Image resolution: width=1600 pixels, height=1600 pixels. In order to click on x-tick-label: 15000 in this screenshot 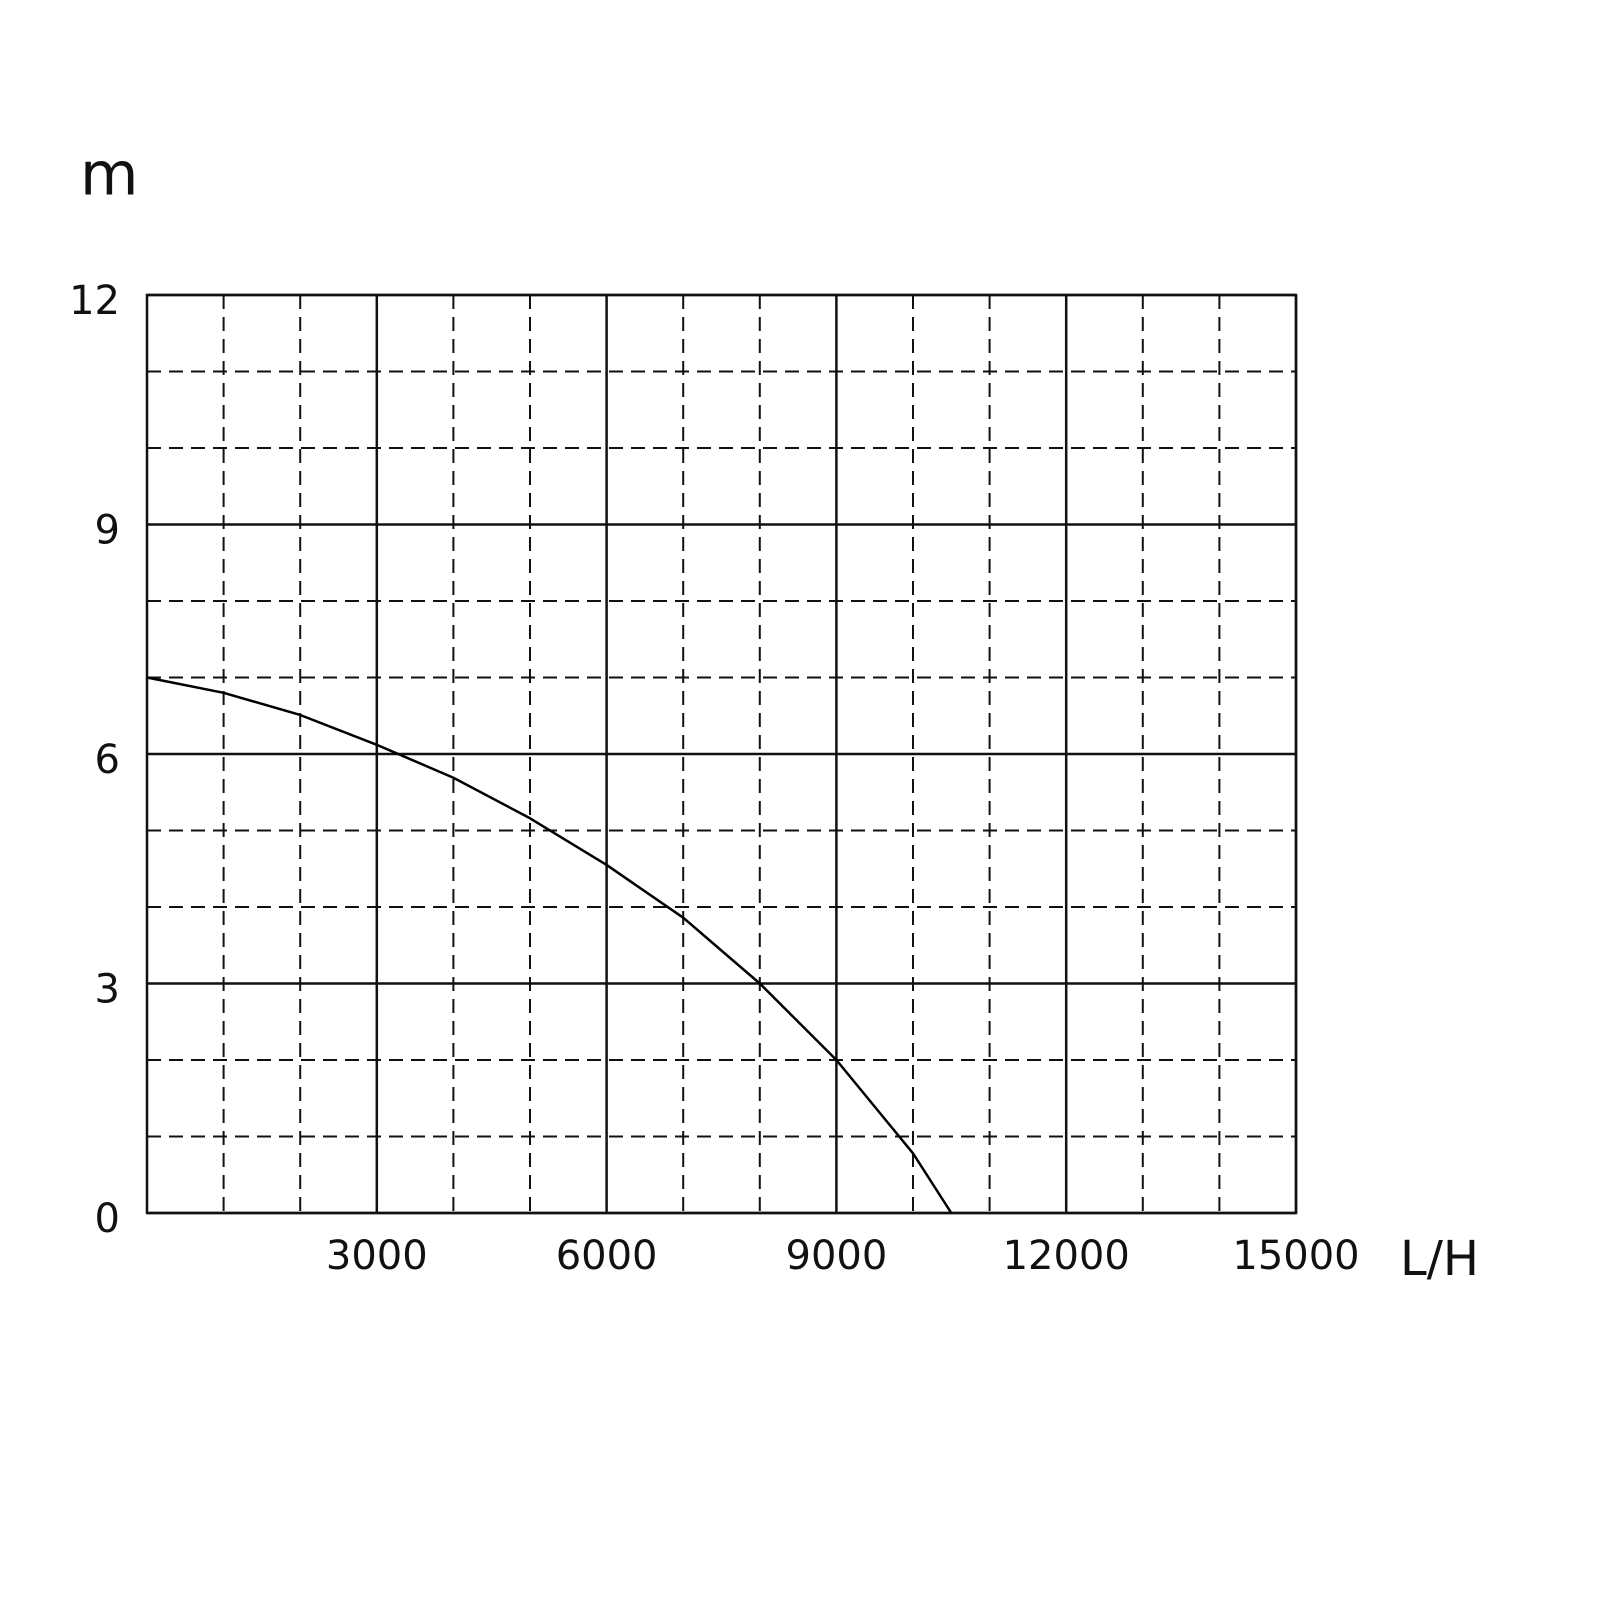, I will do `click(1295, 1256)`.